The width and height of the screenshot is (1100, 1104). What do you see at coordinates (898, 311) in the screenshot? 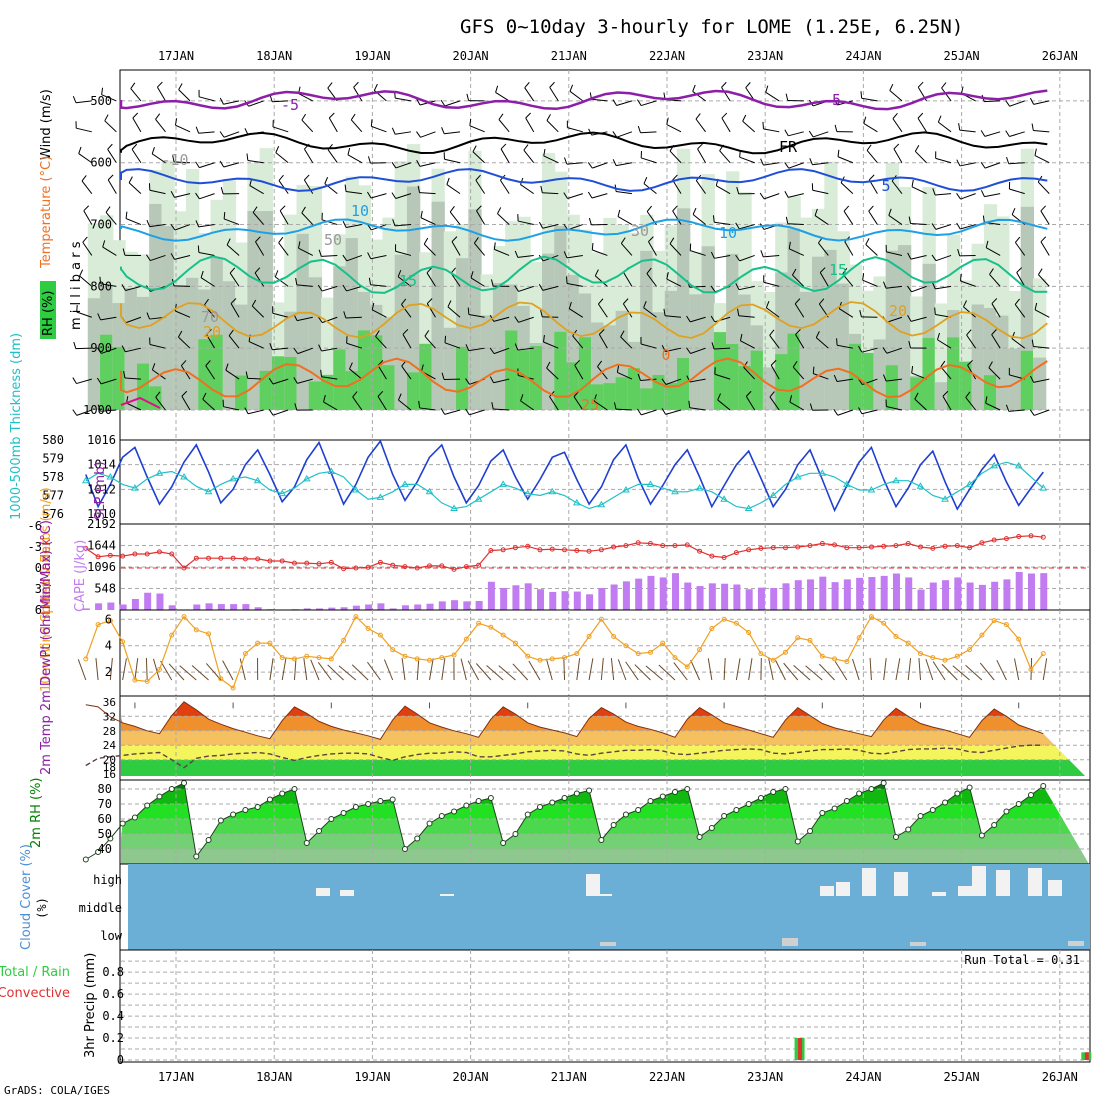
I see `isotherm-label: 20` at bounding box center [898, 311].